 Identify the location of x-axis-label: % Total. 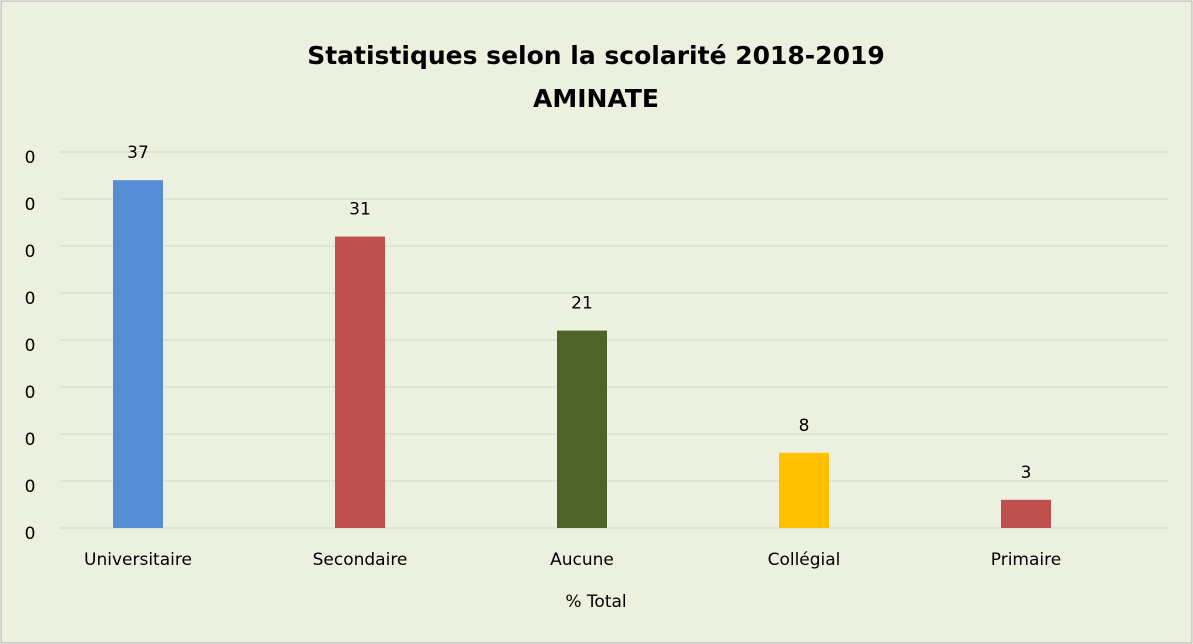
(595, 602).